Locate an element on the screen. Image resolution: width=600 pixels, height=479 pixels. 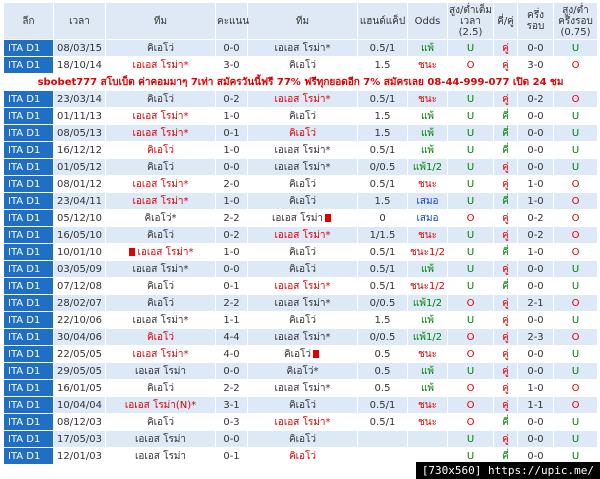
odds-result: แพ้ is located at coordinates (427, 320).